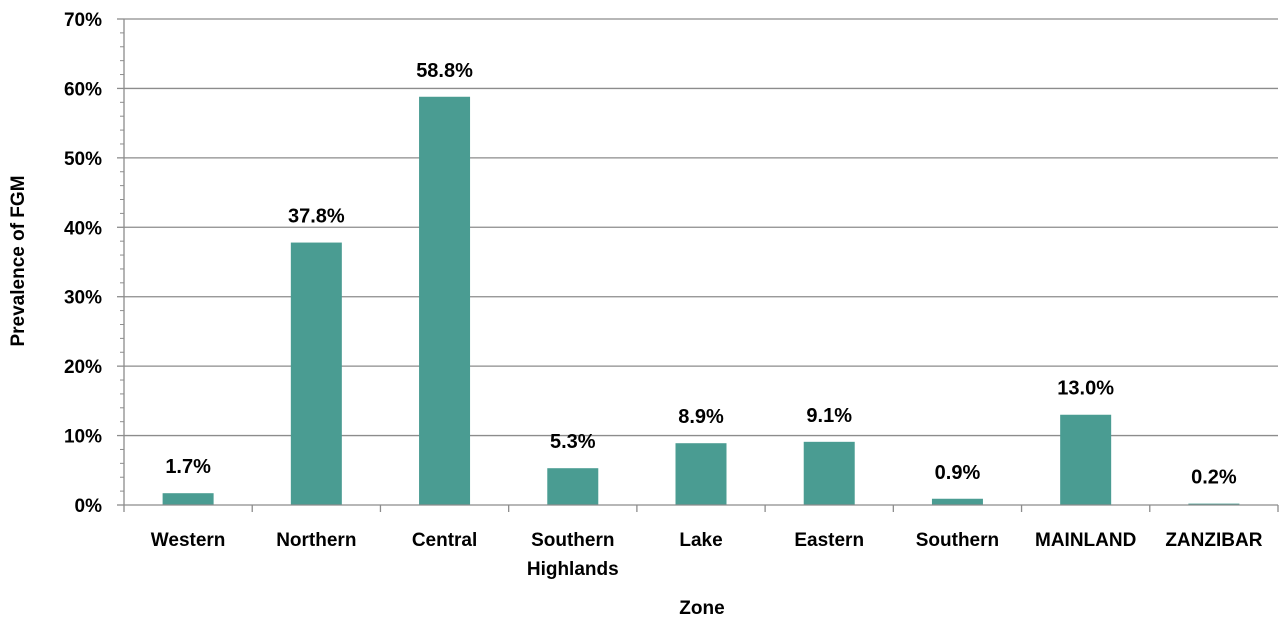  Describe the element at coordinates (83, 367) in the screenshot. I see `y-tick-label: 20%` at that location.